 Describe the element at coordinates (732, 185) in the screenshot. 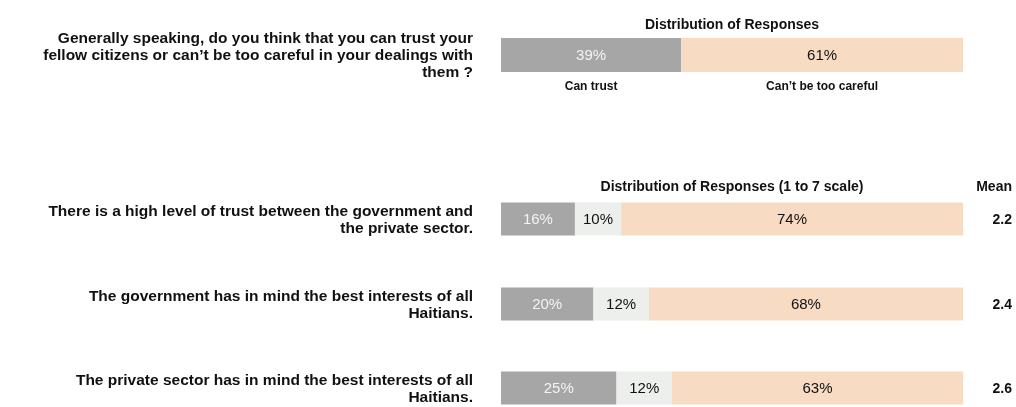

I see `chart-title: Distribution of Responses (1 to 7 scale)` at that location.